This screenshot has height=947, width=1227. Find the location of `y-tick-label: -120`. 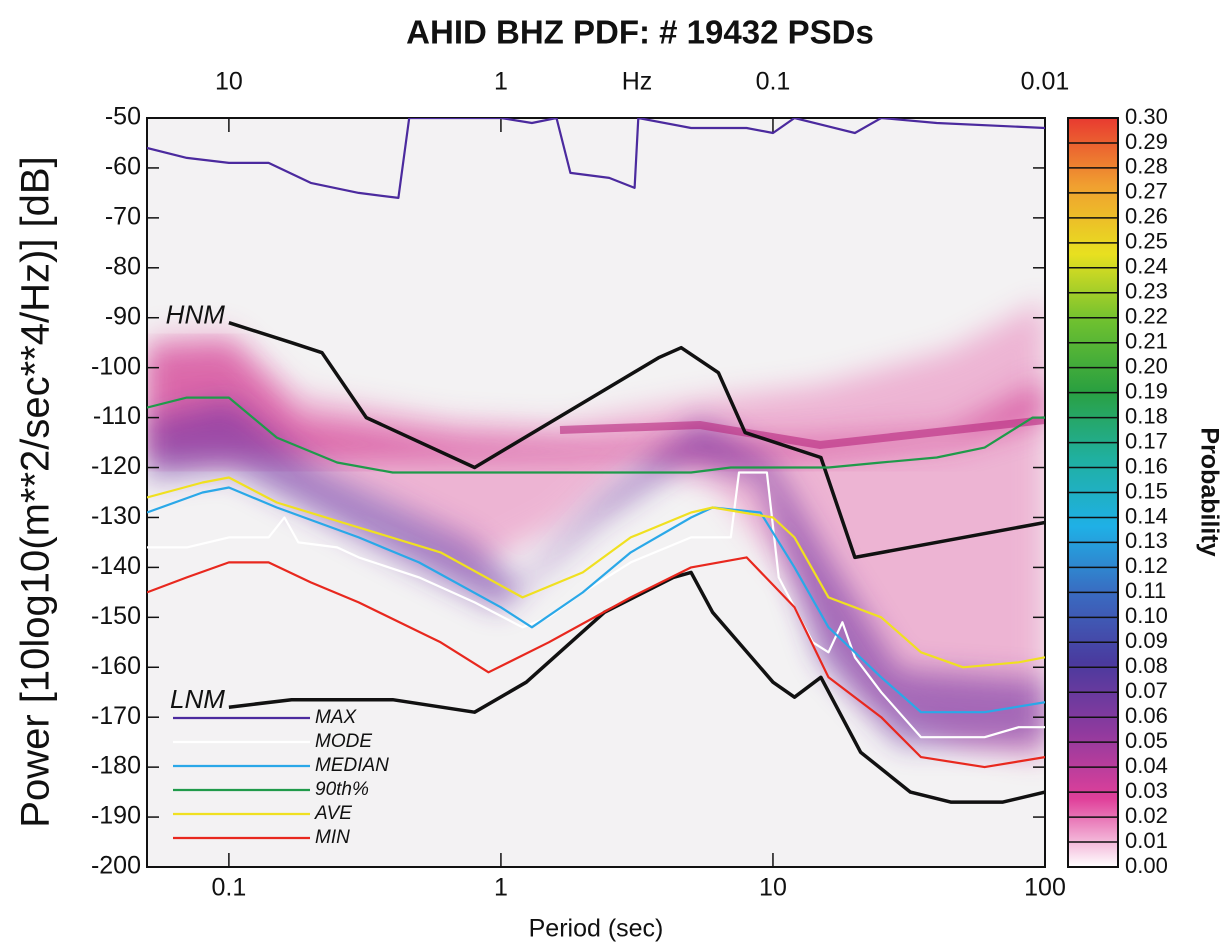

y-tick-label: -120 is located at coordinates (116, 466).